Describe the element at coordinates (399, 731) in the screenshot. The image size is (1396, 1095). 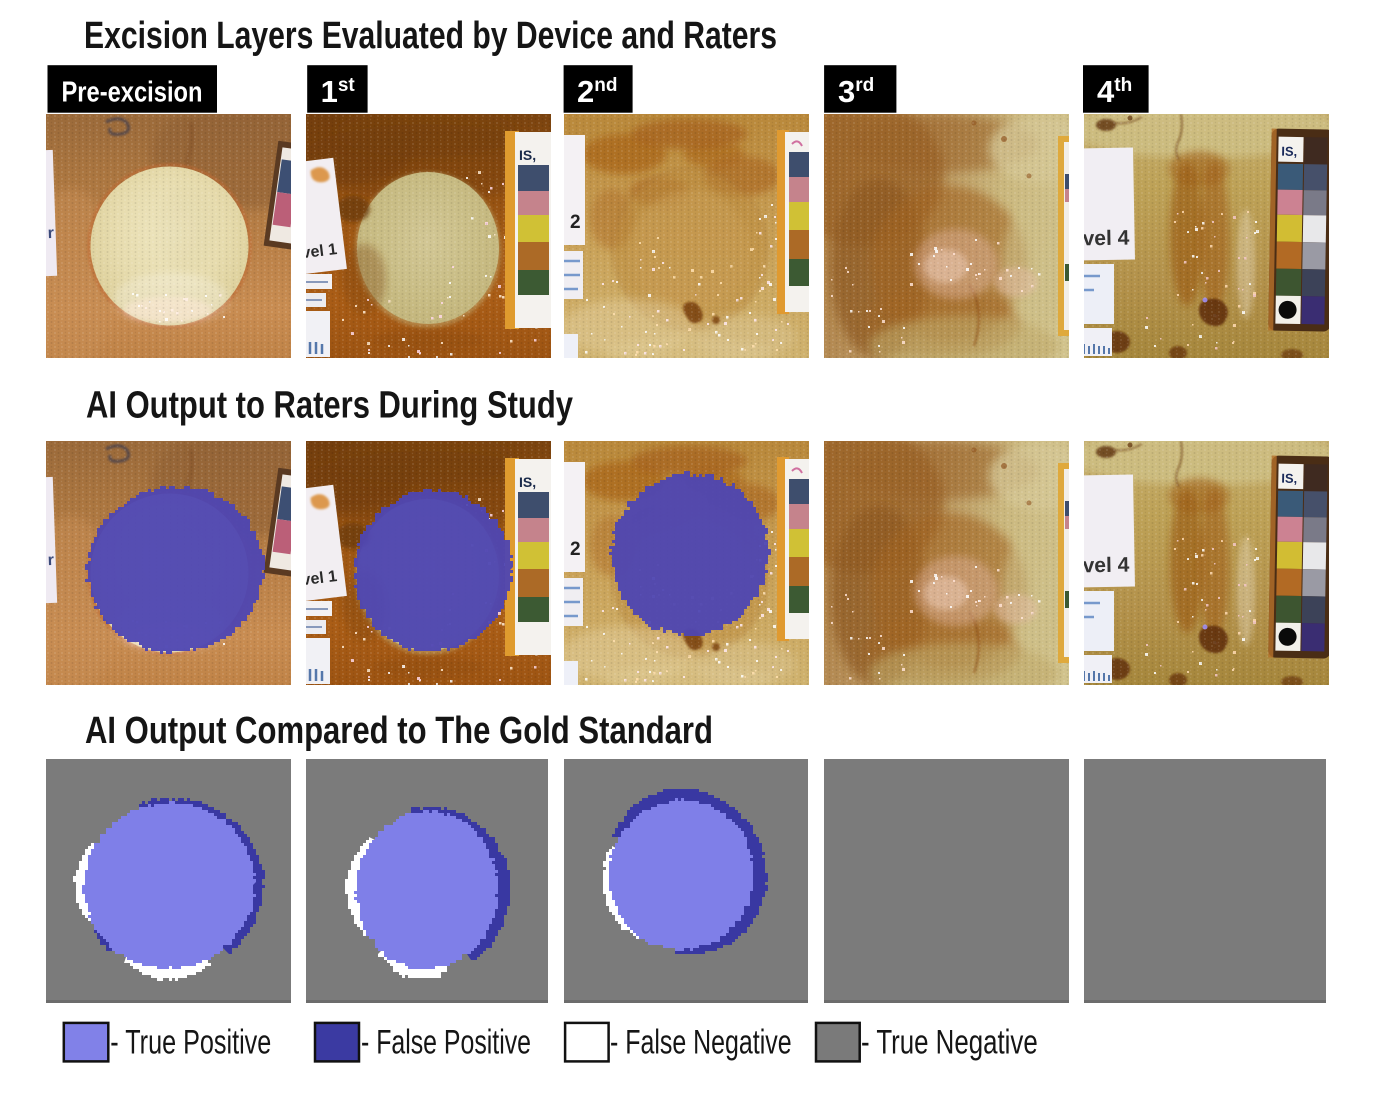
I see `svg-text:AI Output Compared to The Gold: AI Output Compared to The Gold Standard` at that location.